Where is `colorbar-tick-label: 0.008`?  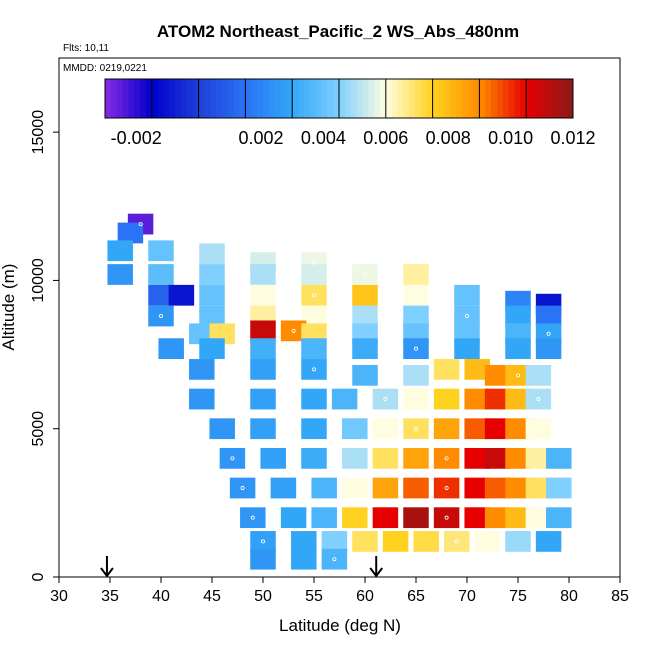
colorbar-tick-label: 0.008 is located at coordinates (448, 138).